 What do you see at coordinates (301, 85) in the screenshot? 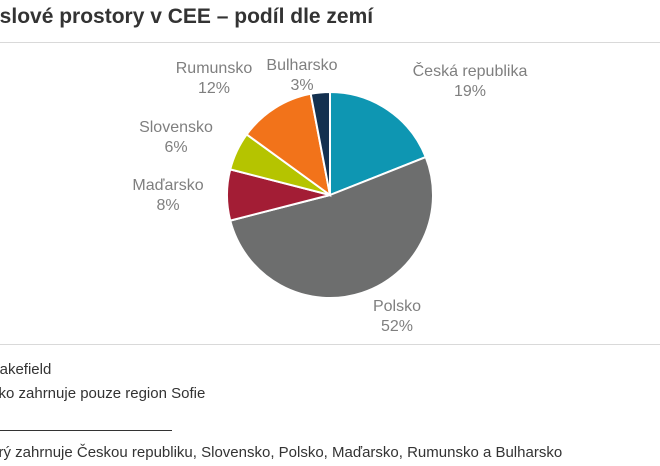
I see `slice-value-6: 3%` at bounding box center [301, 85].